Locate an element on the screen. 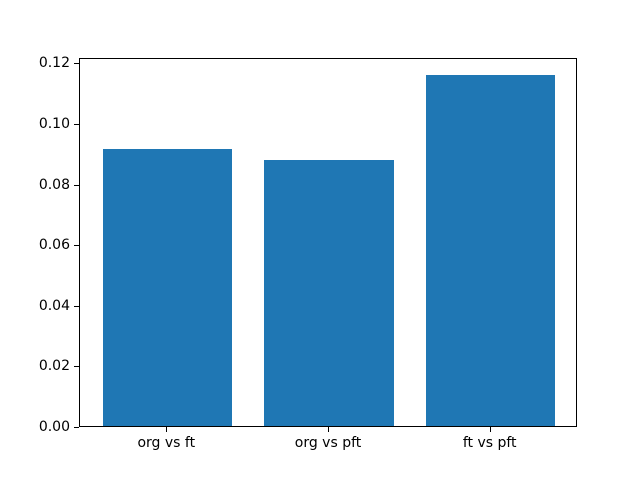 This screenshot has width=640, height=480. y-tick-label: 0.06 is located at coordinates (54, 245).